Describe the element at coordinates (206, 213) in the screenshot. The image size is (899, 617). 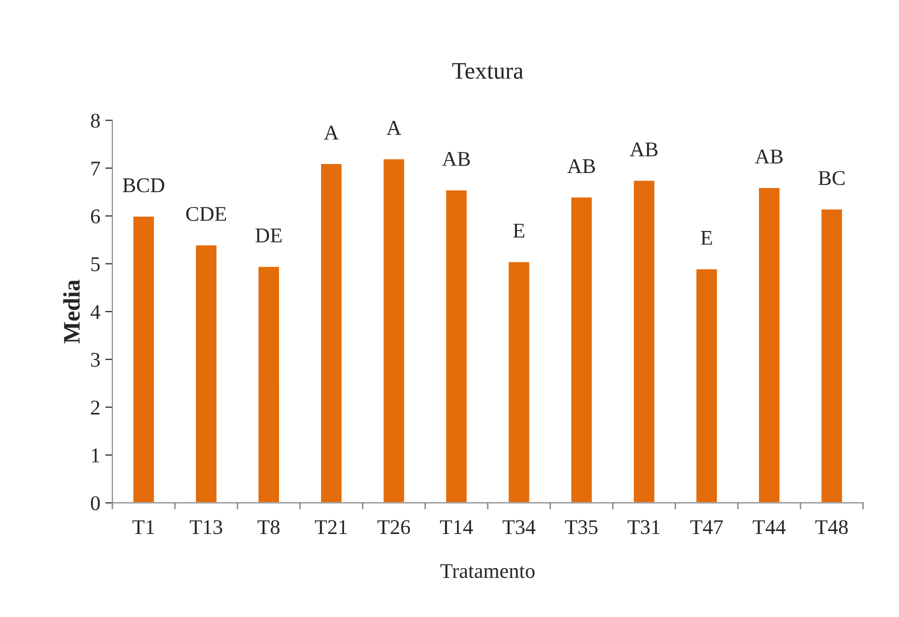
I see `annotation: CDE` at that location.